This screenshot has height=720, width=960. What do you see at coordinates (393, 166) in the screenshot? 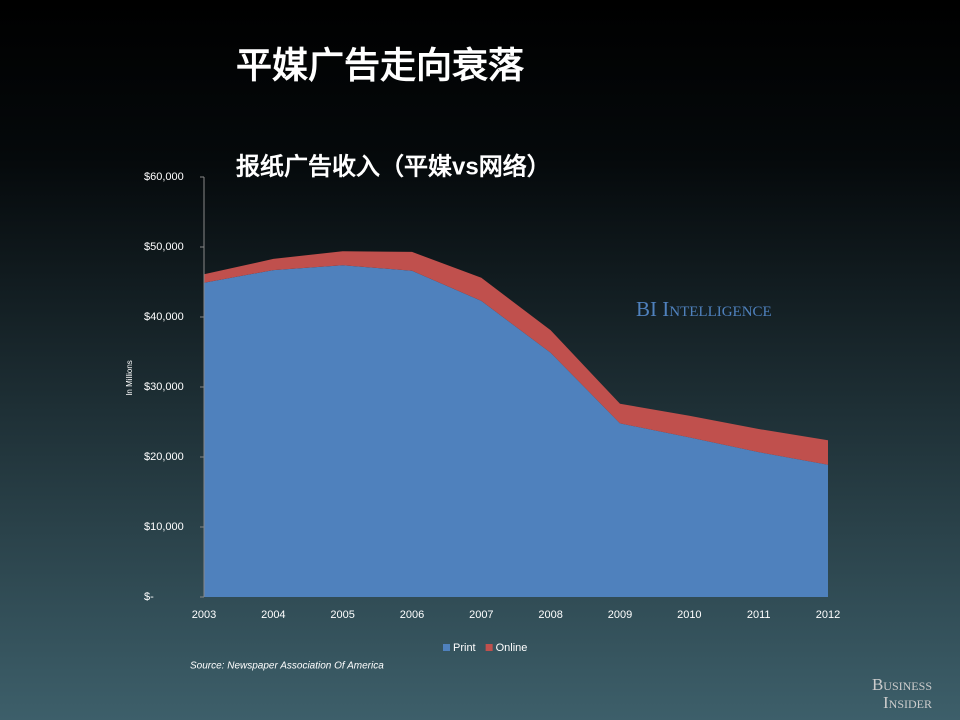
I see `chart-subtitle: 报纸广告收入（平媒vs网络）` at bounding box center [393, 166].